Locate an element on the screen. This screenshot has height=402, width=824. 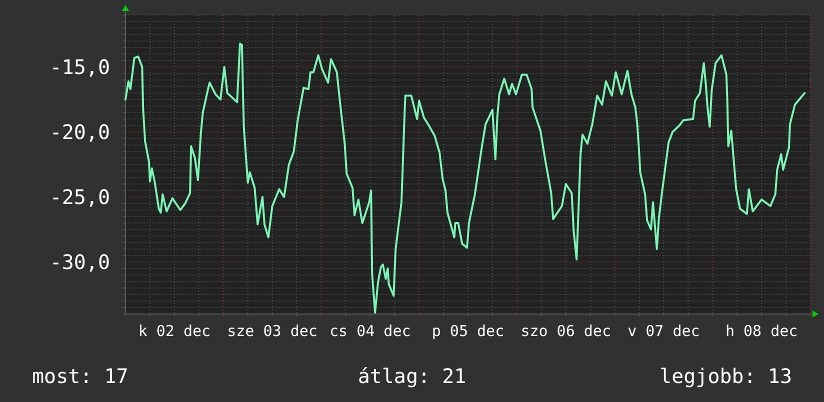
y-tick-label: -30,0 is located at coordinates (80, 262).